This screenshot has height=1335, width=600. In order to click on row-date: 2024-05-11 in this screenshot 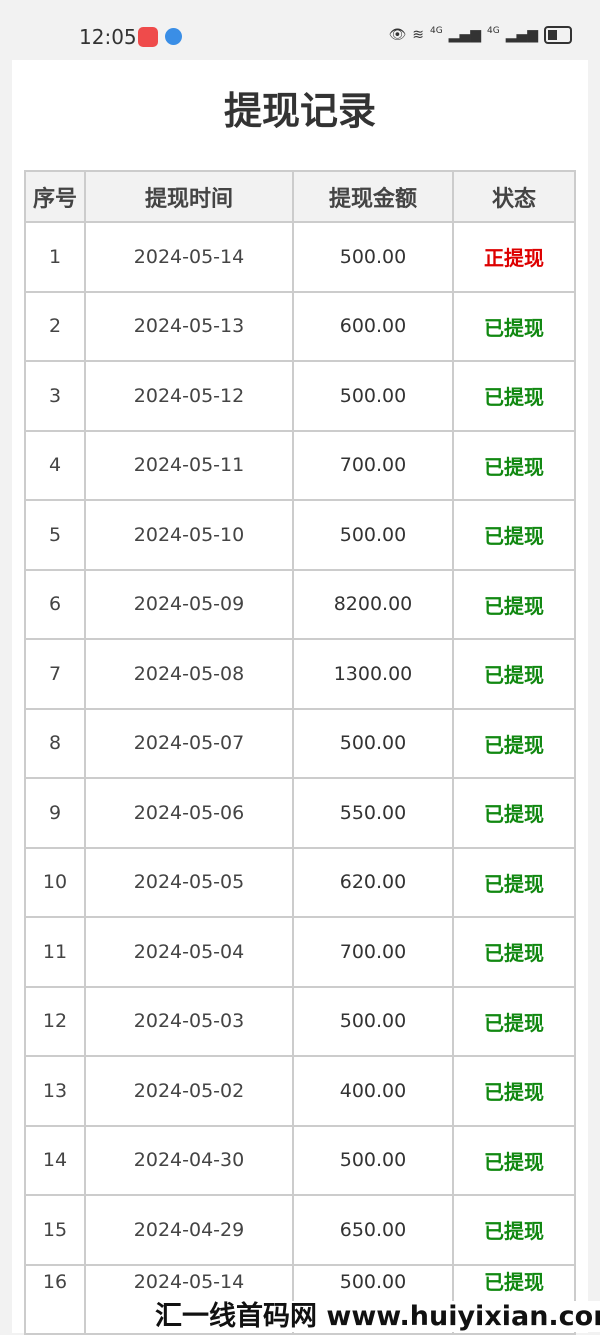, I will do `click(189, 465)`.